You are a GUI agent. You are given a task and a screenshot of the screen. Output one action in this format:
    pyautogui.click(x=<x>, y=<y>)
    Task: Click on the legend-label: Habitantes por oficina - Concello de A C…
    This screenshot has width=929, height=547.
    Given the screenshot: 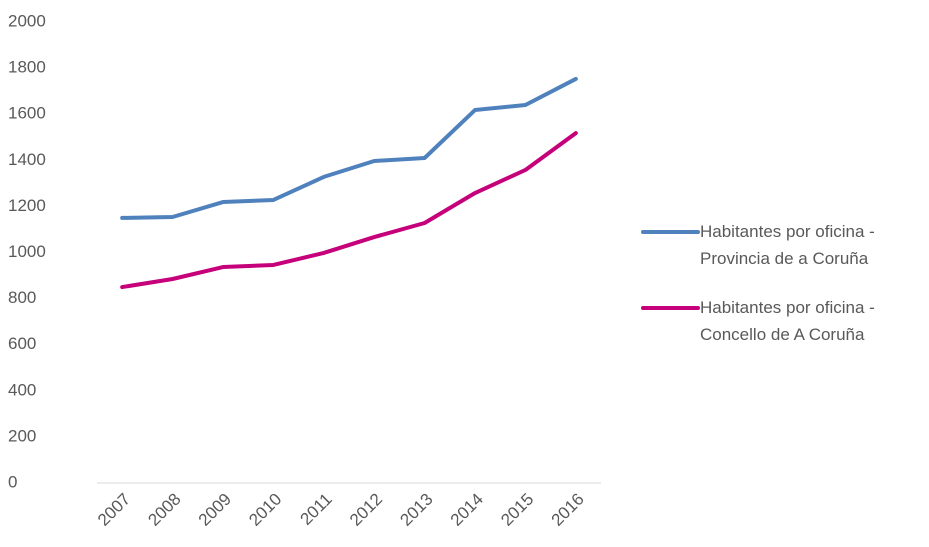 What is the action you would take?
    pyautogui.click(x=787, y=321)
    